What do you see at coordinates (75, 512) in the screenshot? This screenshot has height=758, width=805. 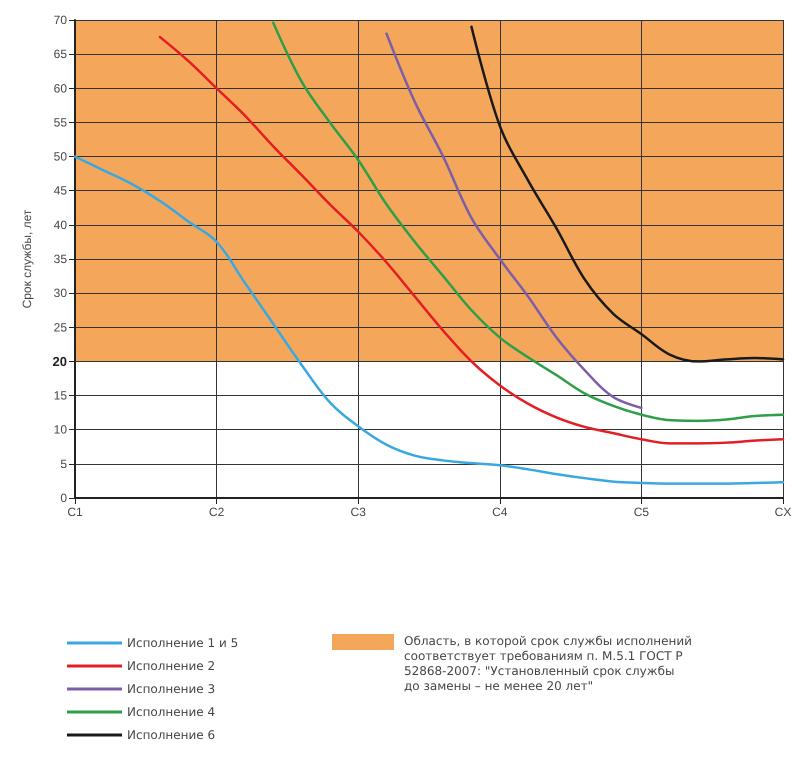 I see `x-tick-label: C1` at bounding box center [75, 512].